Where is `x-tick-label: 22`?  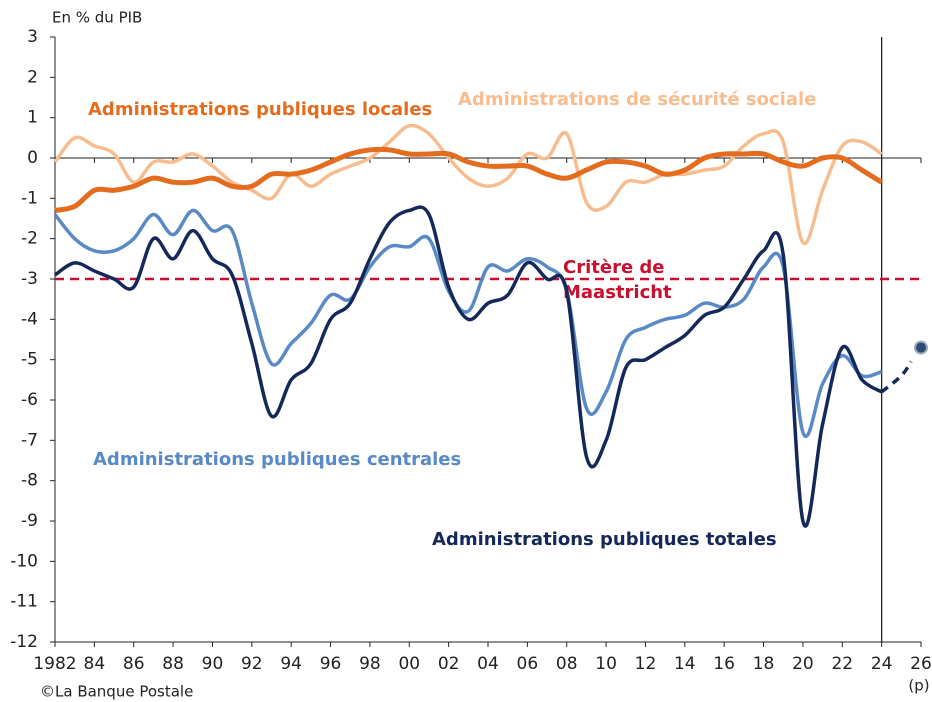 x-tick-label: 22 is located at coordinates (842, 664).